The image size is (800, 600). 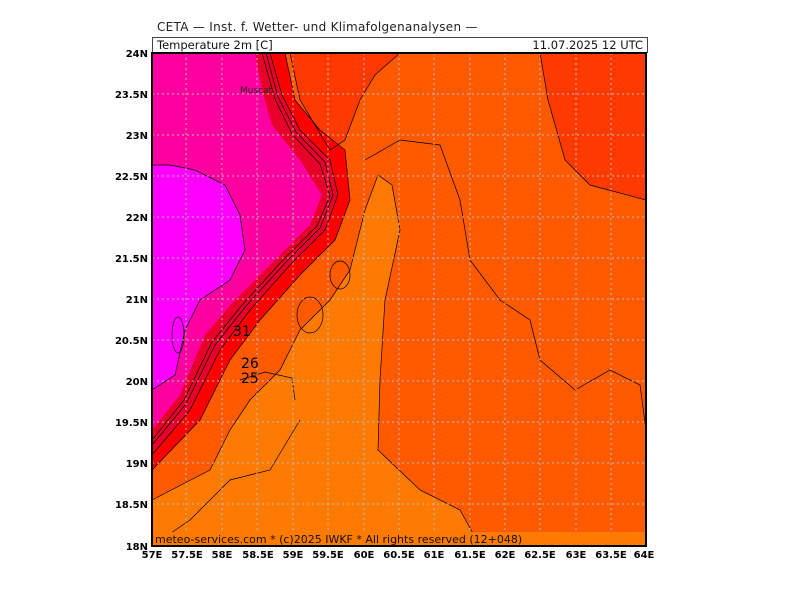 I want to click on hot-zone-ne, so click(x=593, y=126).